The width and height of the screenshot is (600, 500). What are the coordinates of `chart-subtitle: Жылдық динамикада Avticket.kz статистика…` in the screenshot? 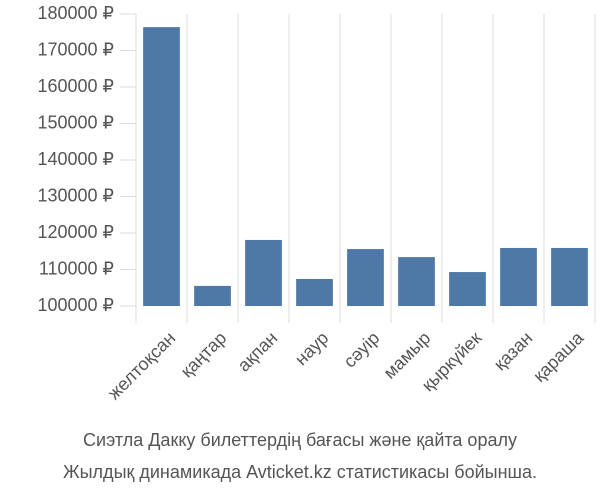 It's located at (300, 472).